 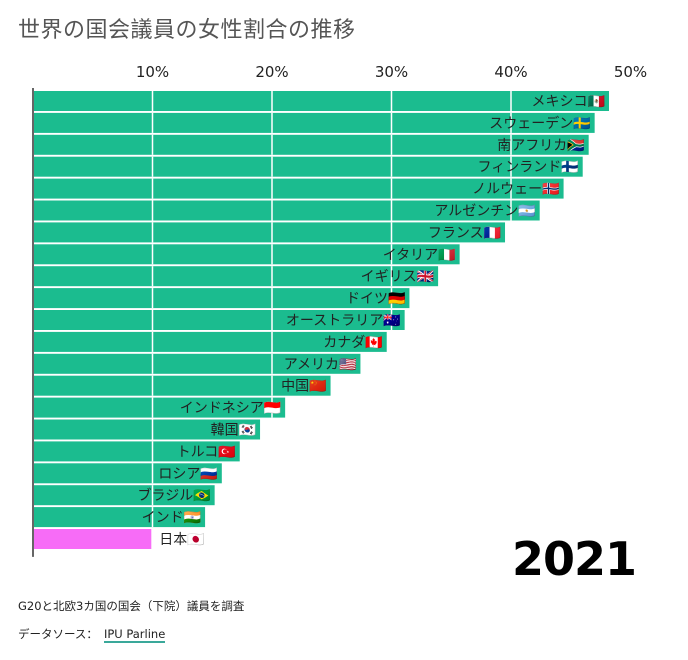 I want to click on x-tick-label-3: 40%, so click(x=510, y=72).